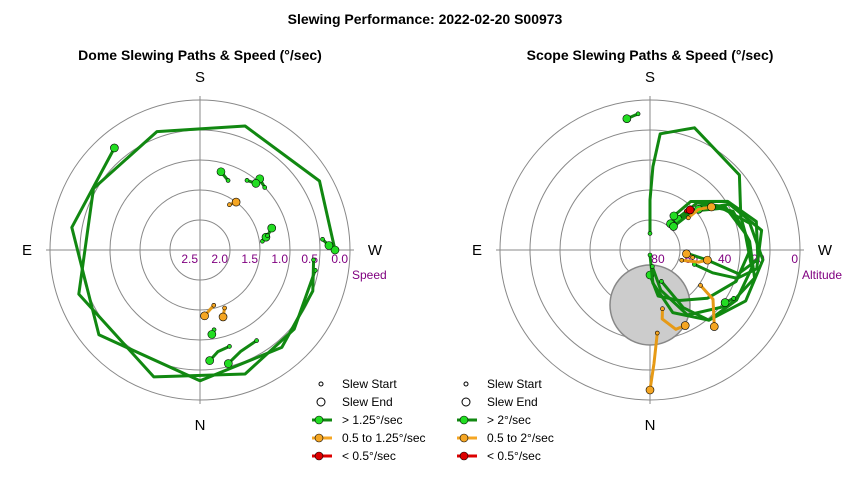 This screenshot has width=850, height=480. Describe the element at coordinates (369, 456) in the screenshot. I see `dome-legend-slow: < 0.5°/sec` at that location.